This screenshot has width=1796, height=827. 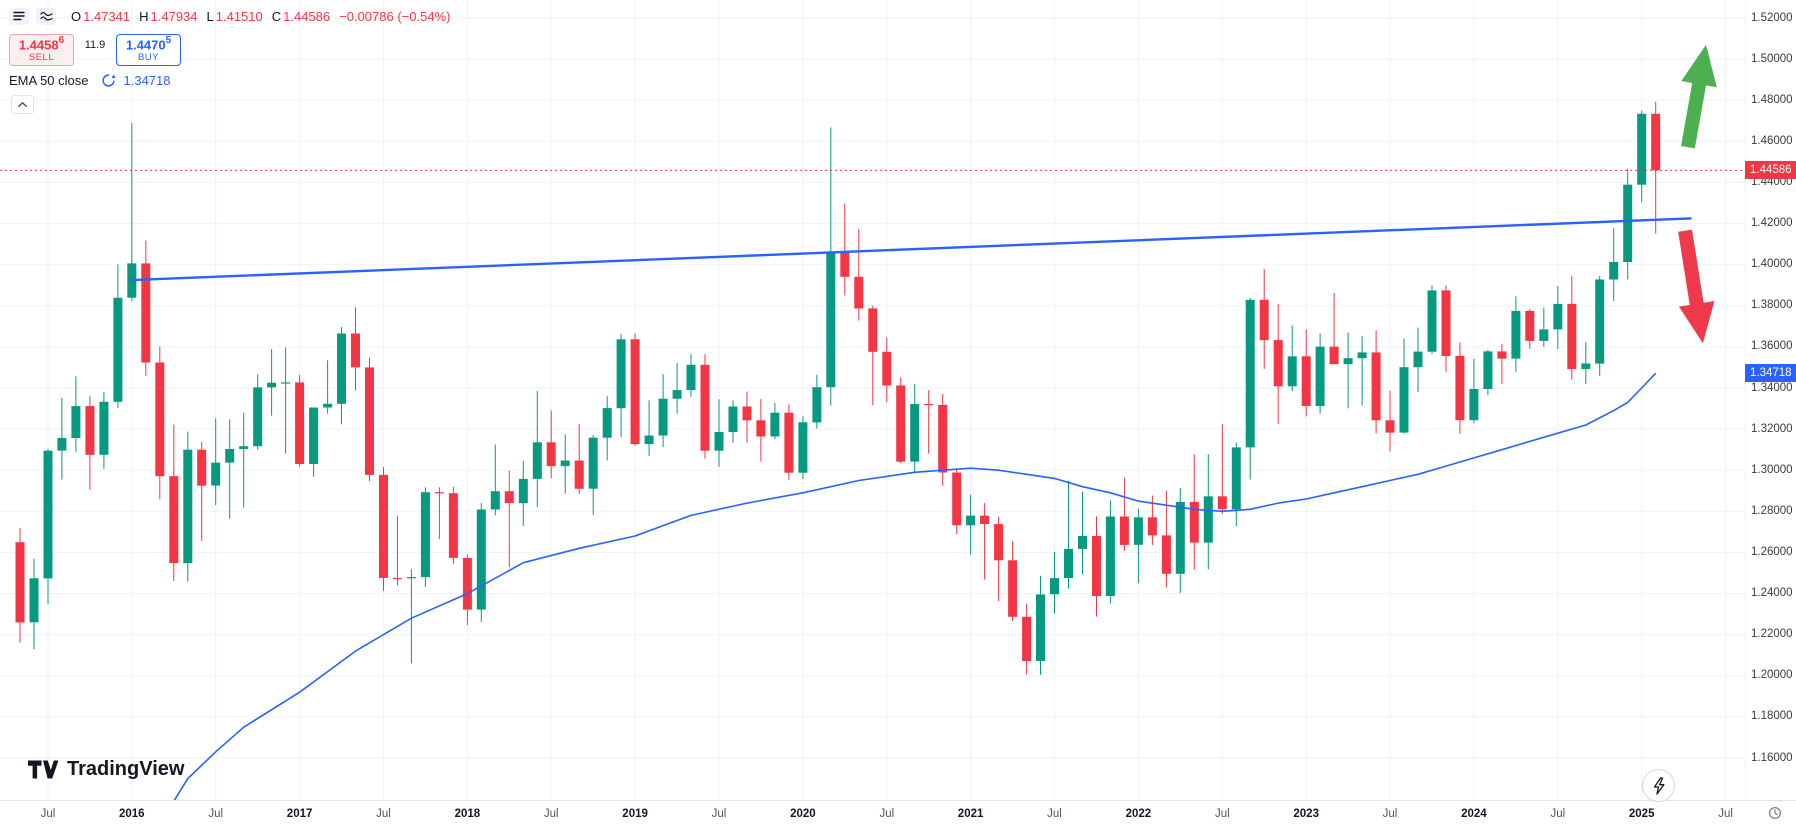 What do you see at coordinates (41, 57) in the screenshot?
I see `sell-label: SELL` at bounding box center [41, 57].